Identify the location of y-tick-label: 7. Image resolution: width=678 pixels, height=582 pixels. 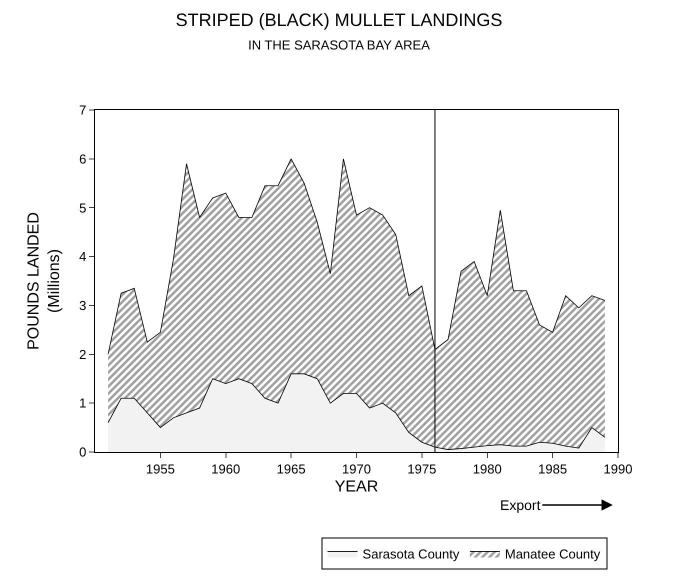
(82, 110).